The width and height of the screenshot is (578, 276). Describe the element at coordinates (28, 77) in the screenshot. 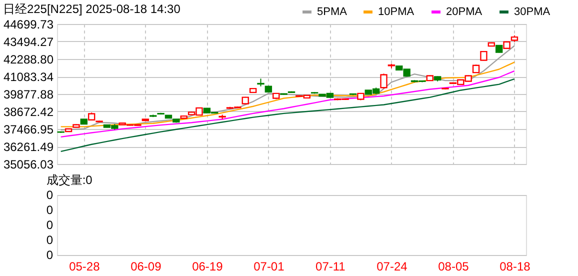

I see `y-tick-label: 41083.34` at that location.